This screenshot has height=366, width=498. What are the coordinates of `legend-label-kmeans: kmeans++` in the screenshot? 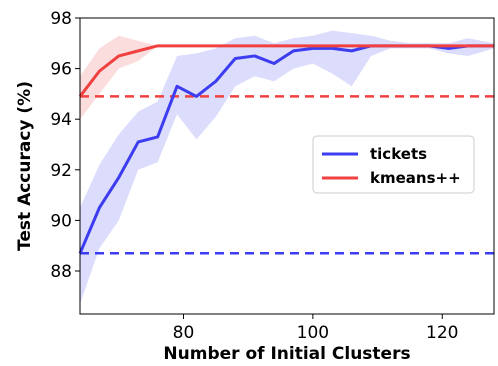 It's located at (415, 178).